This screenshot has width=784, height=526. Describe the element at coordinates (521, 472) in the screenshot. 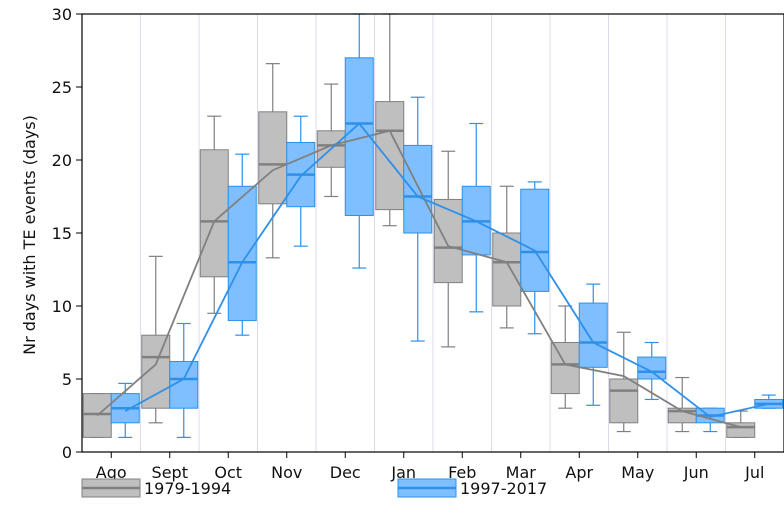

I see `x-tick-label: Mar` at that location.